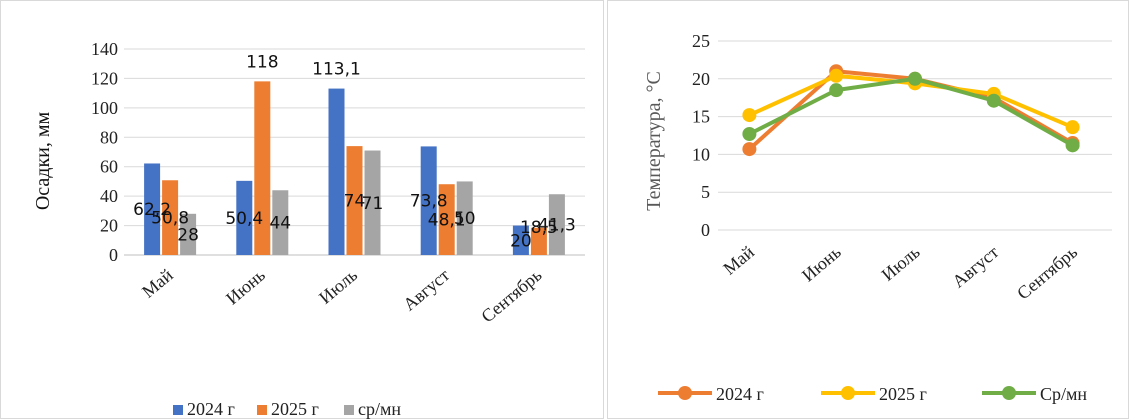 This screenshot has height=420, width=1129. I want to click on y-tick-label: 100, so click(104, 108).